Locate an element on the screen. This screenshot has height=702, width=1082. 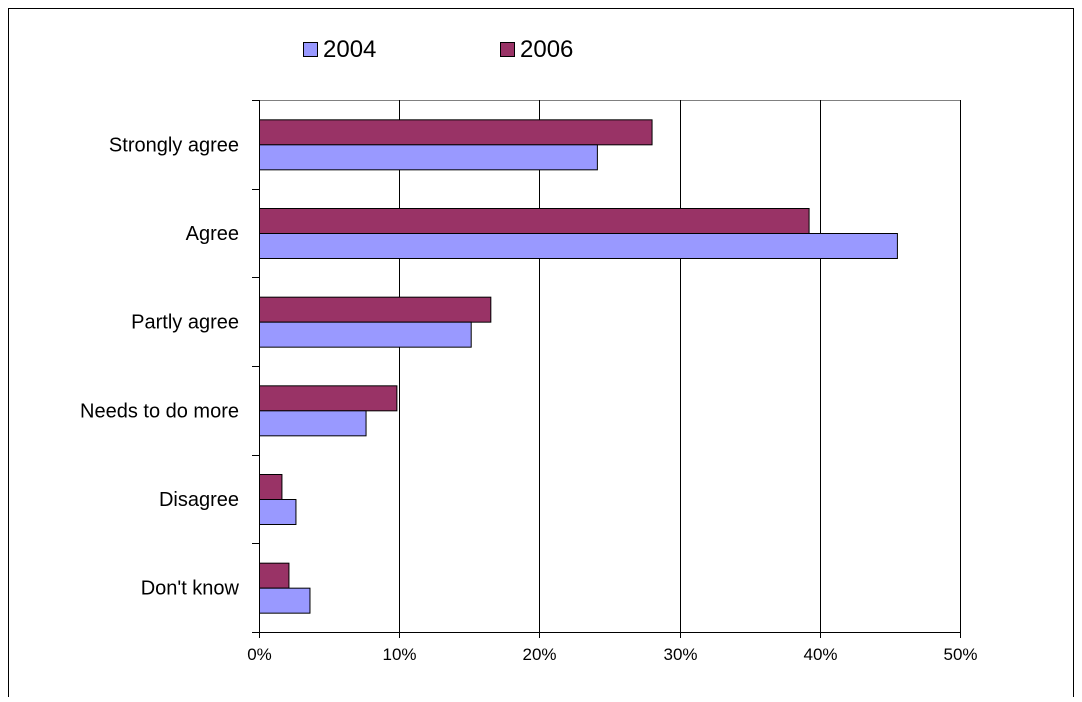
legend-label: 2006 is located at coordinates (546, 49).